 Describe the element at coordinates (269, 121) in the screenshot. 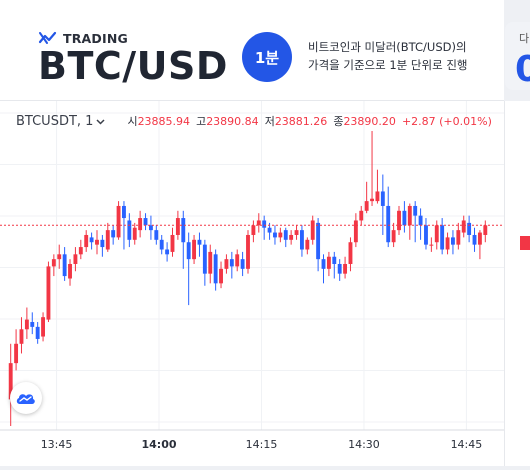

I see `low-label: 저` at that location.